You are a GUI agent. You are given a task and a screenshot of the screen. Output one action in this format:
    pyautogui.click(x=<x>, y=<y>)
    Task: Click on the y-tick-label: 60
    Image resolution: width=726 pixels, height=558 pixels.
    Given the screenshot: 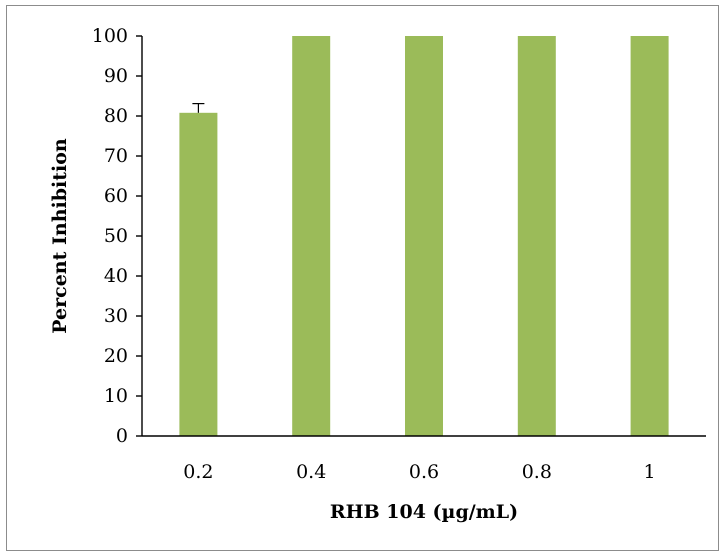 What is the action you would take?
    pyautogui.click(x=116, y=196)
    